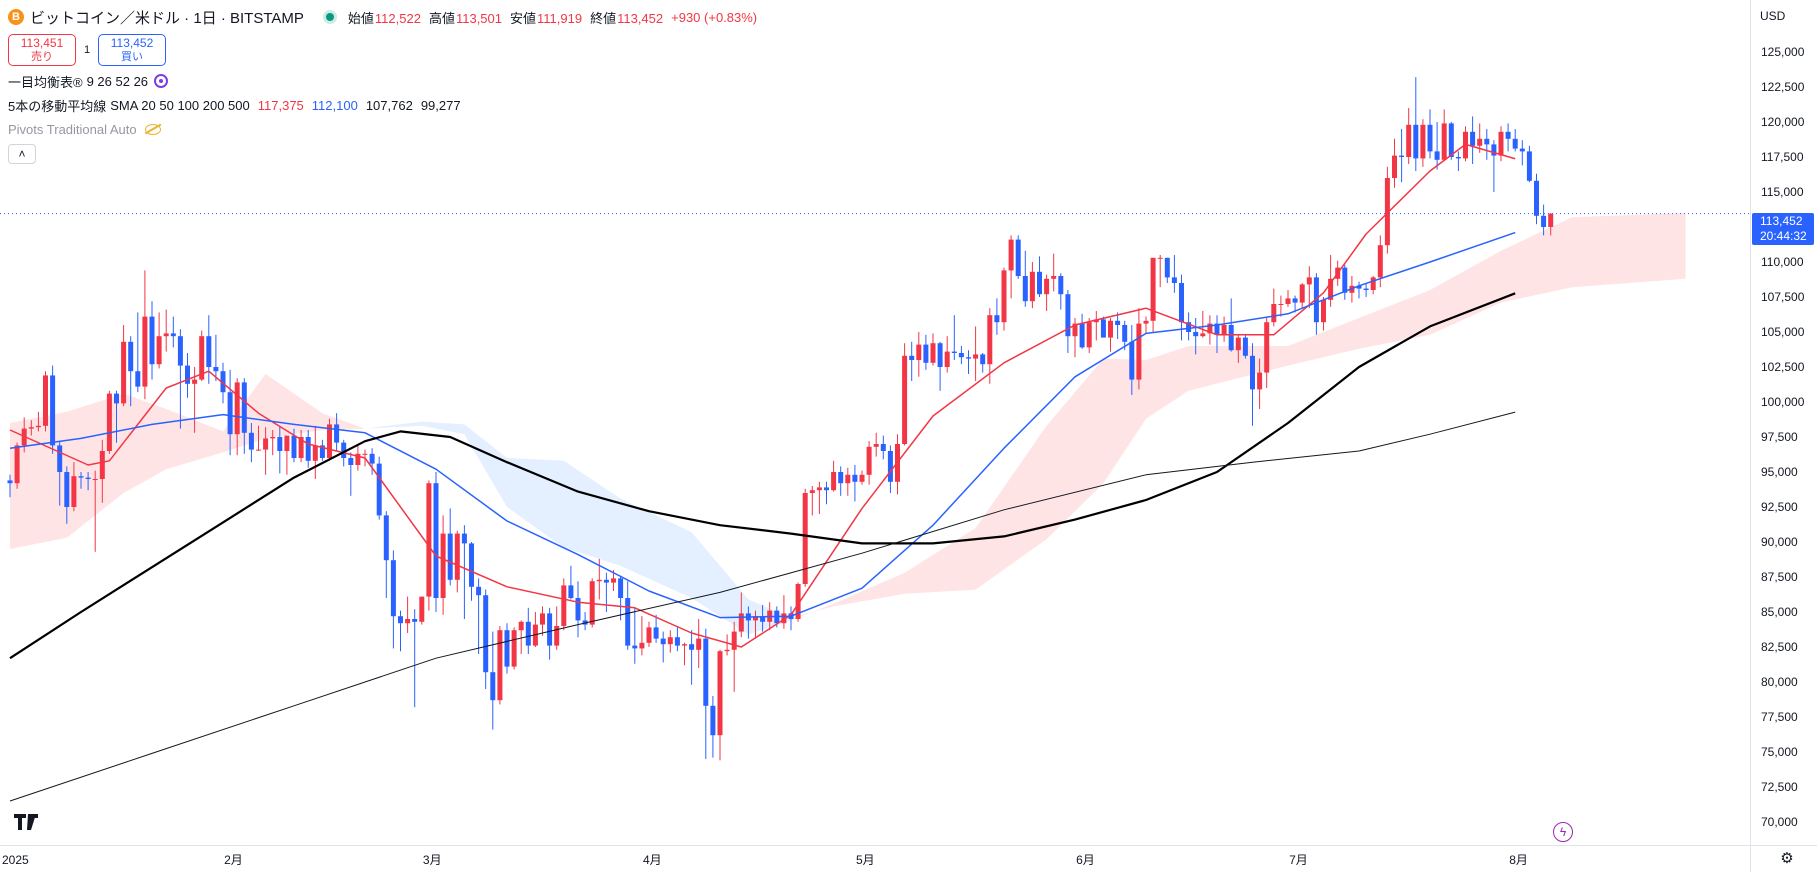  What do you see at coordinates (334, 105) in the screenshot?
I see `sma-value-2: 112,100` at bounding box center [334, 105].